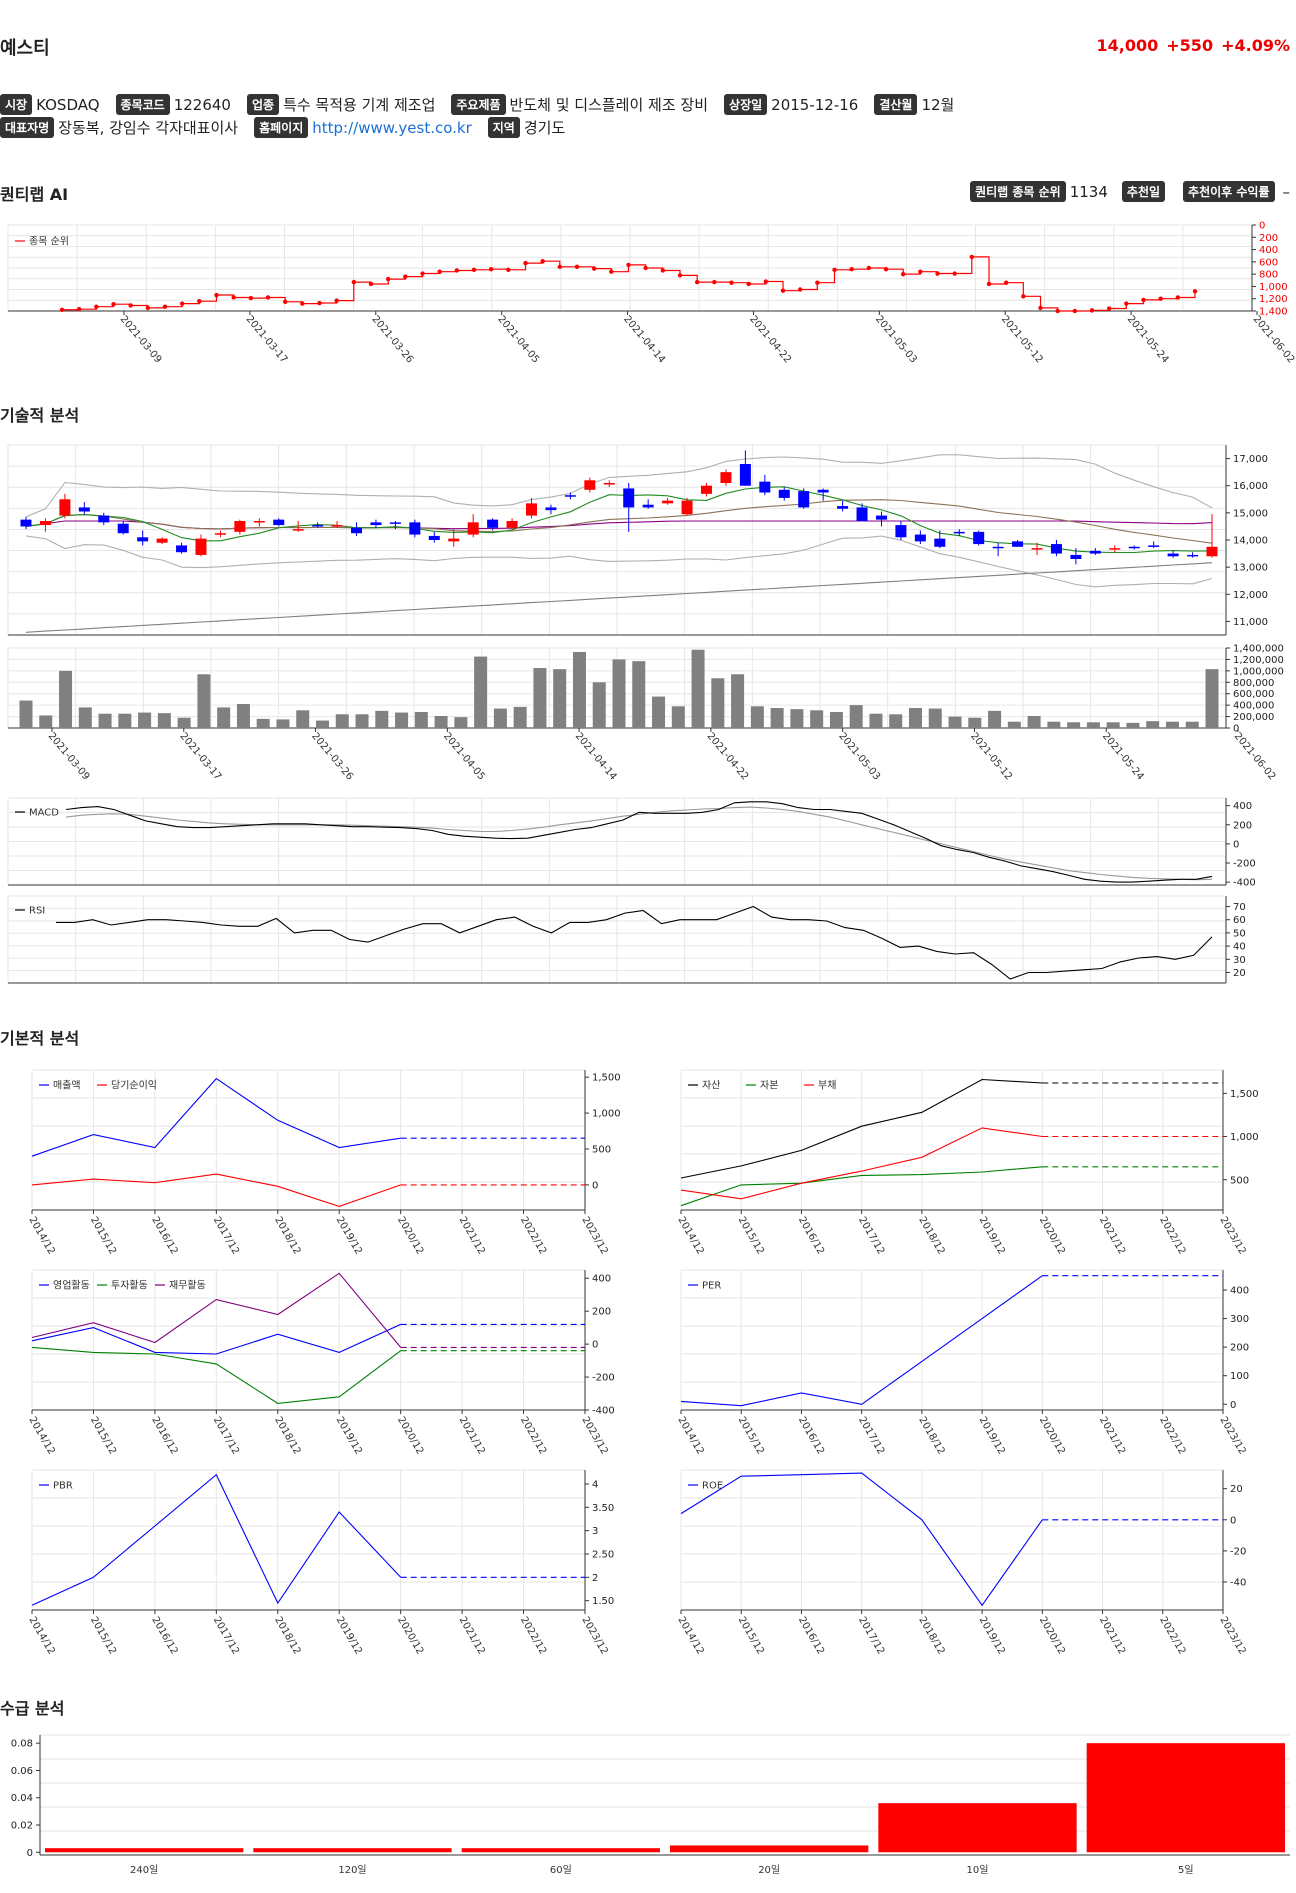 This screenshot has height=1893, width=1296. I want to click on ceo-tag: 대표자명, so click(27, 127).